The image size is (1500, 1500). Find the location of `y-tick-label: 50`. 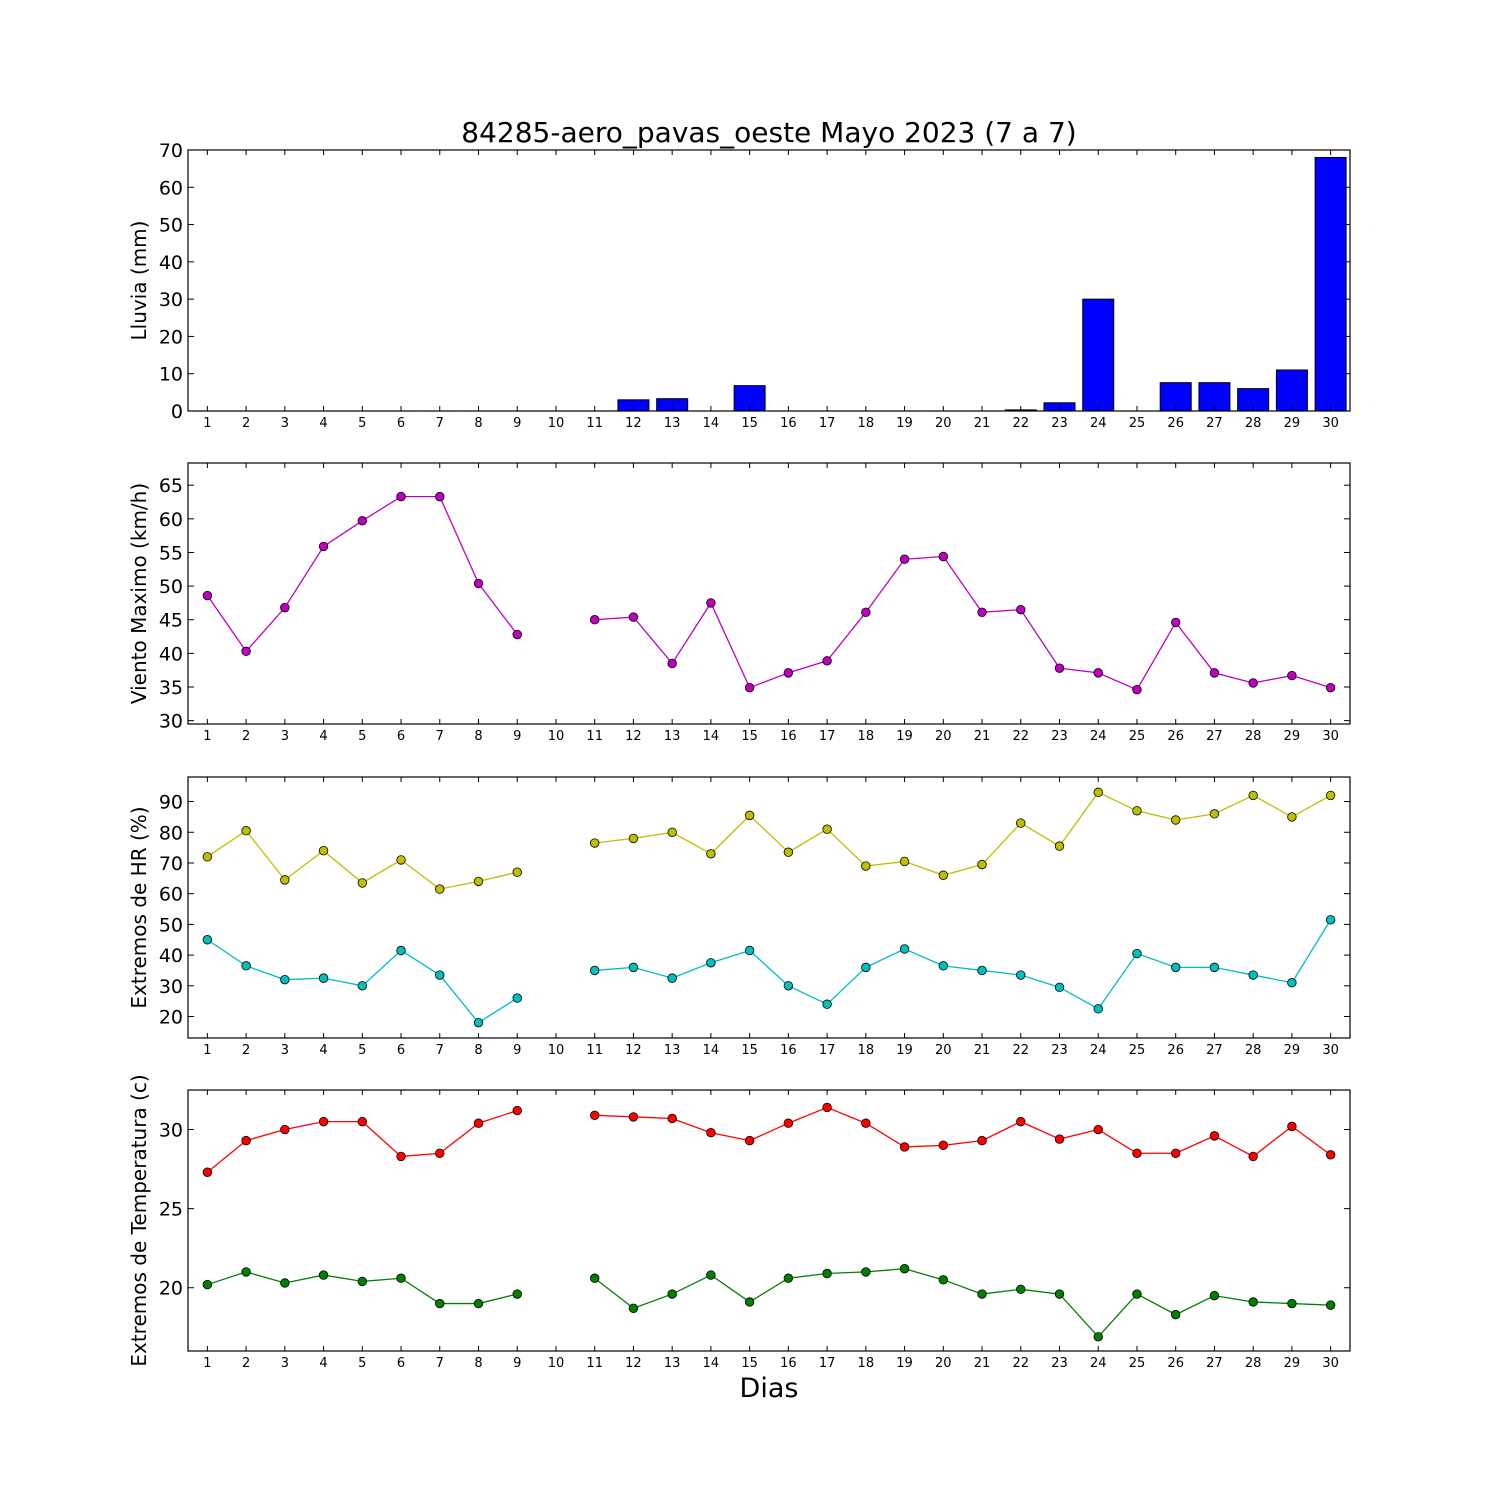

y-tick-label: 50 is located at coordinates (171, 226).